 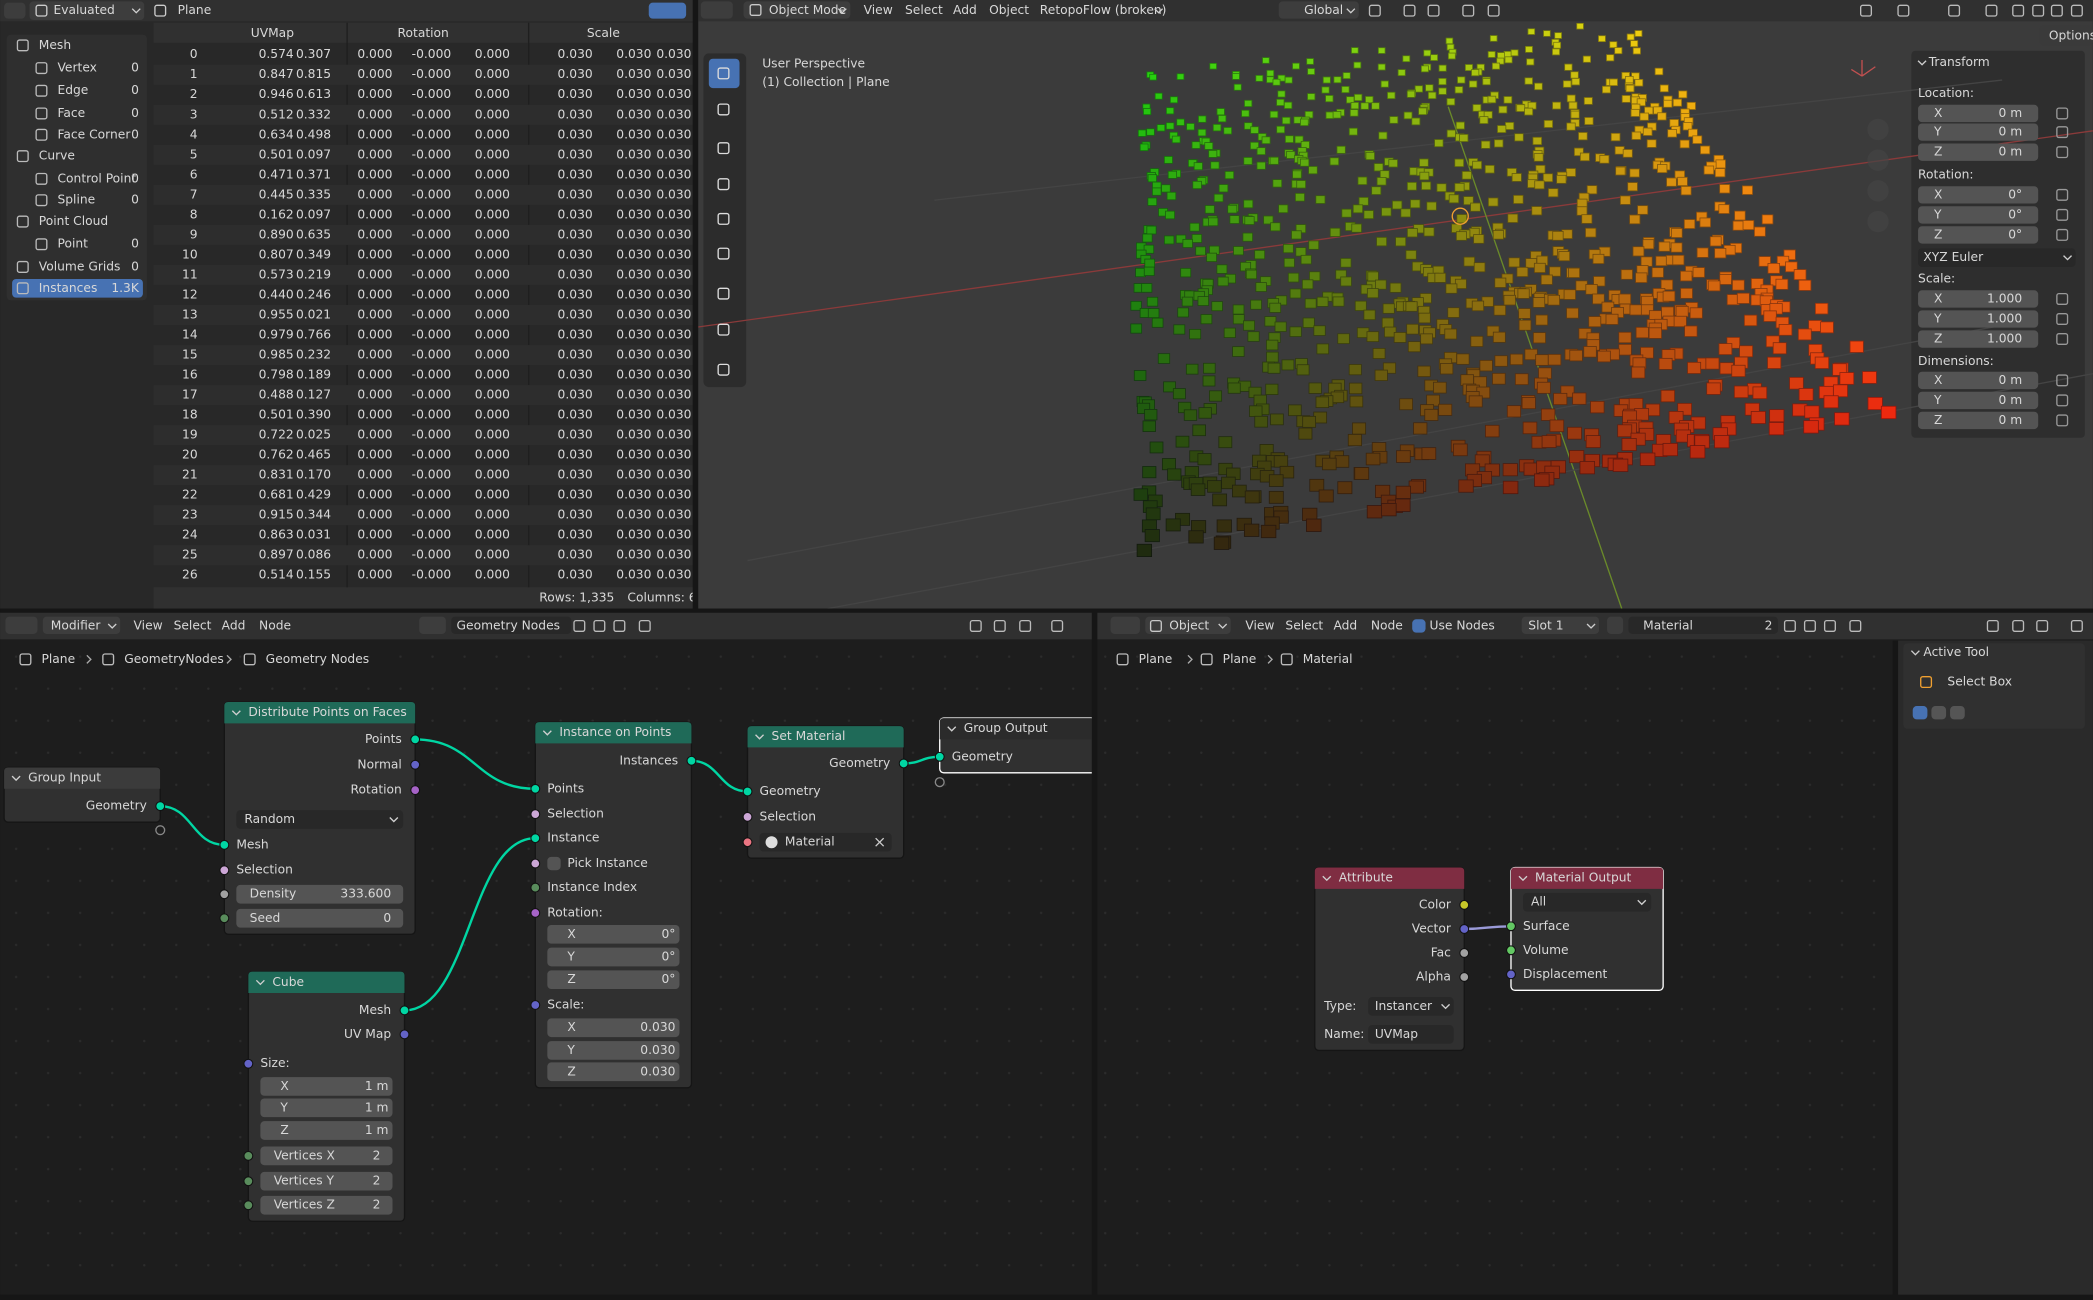 I want to click on checkbox, so click(x=554, y=863).